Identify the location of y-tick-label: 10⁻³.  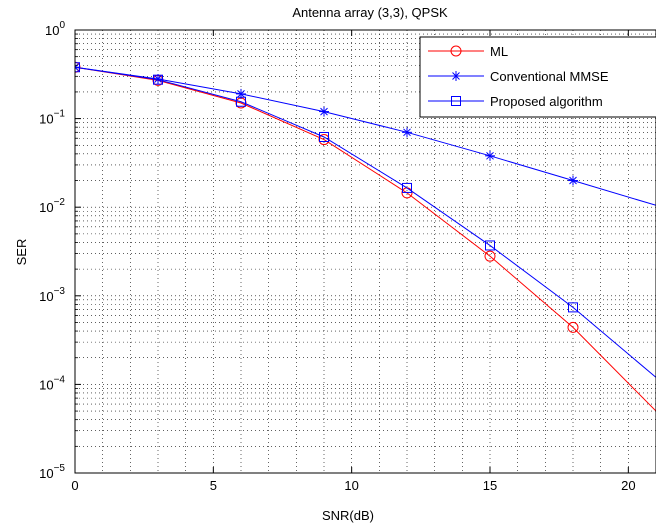
(52, 295).